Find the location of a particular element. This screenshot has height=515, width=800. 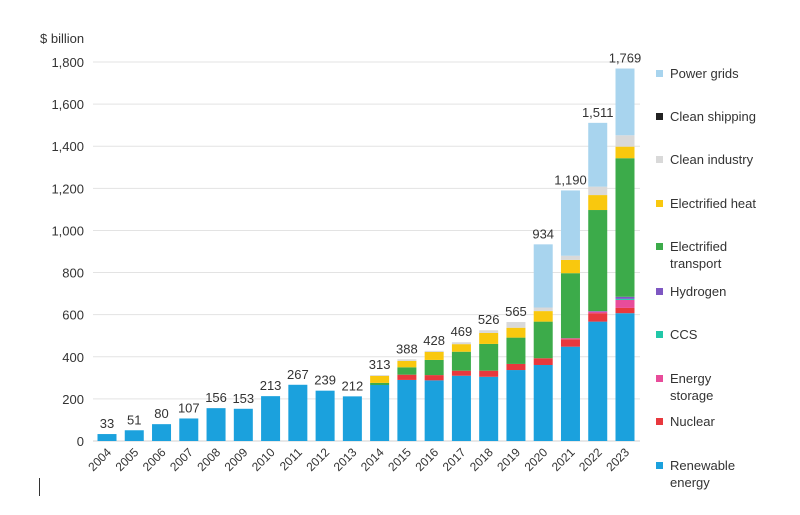

total-label: 213 is located at coordinates (271, 385).